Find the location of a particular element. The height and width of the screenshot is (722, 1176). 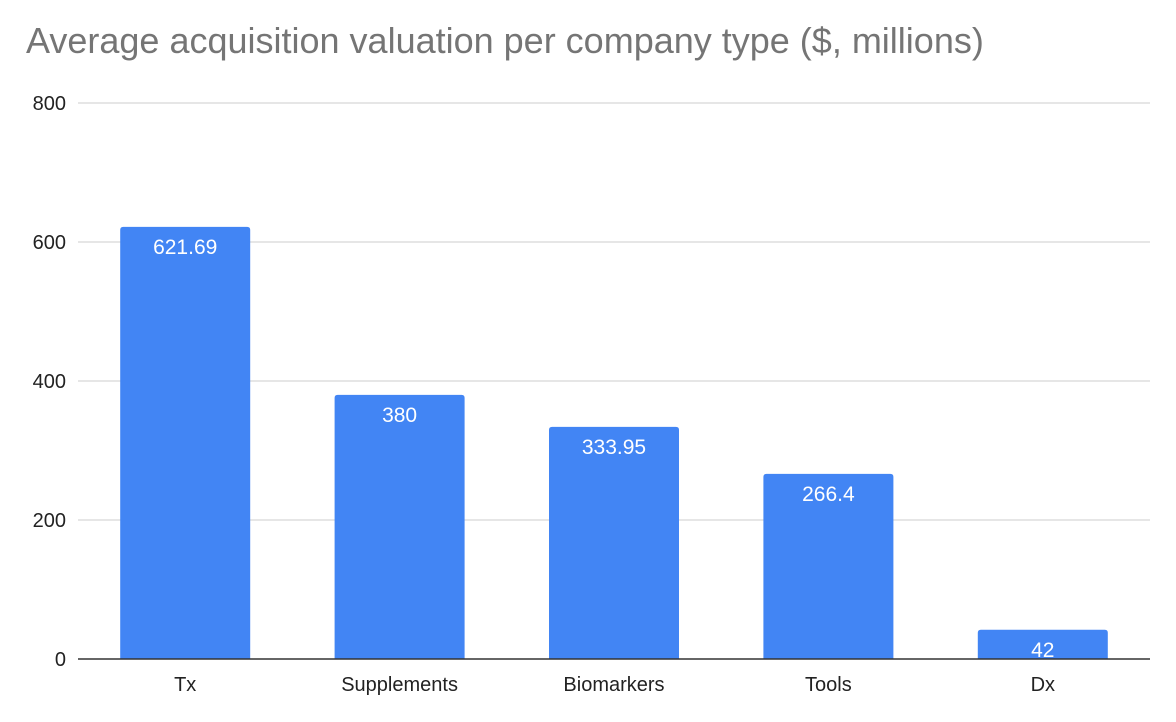

y-tick-label: 800 is located at coordinates (49, 104).